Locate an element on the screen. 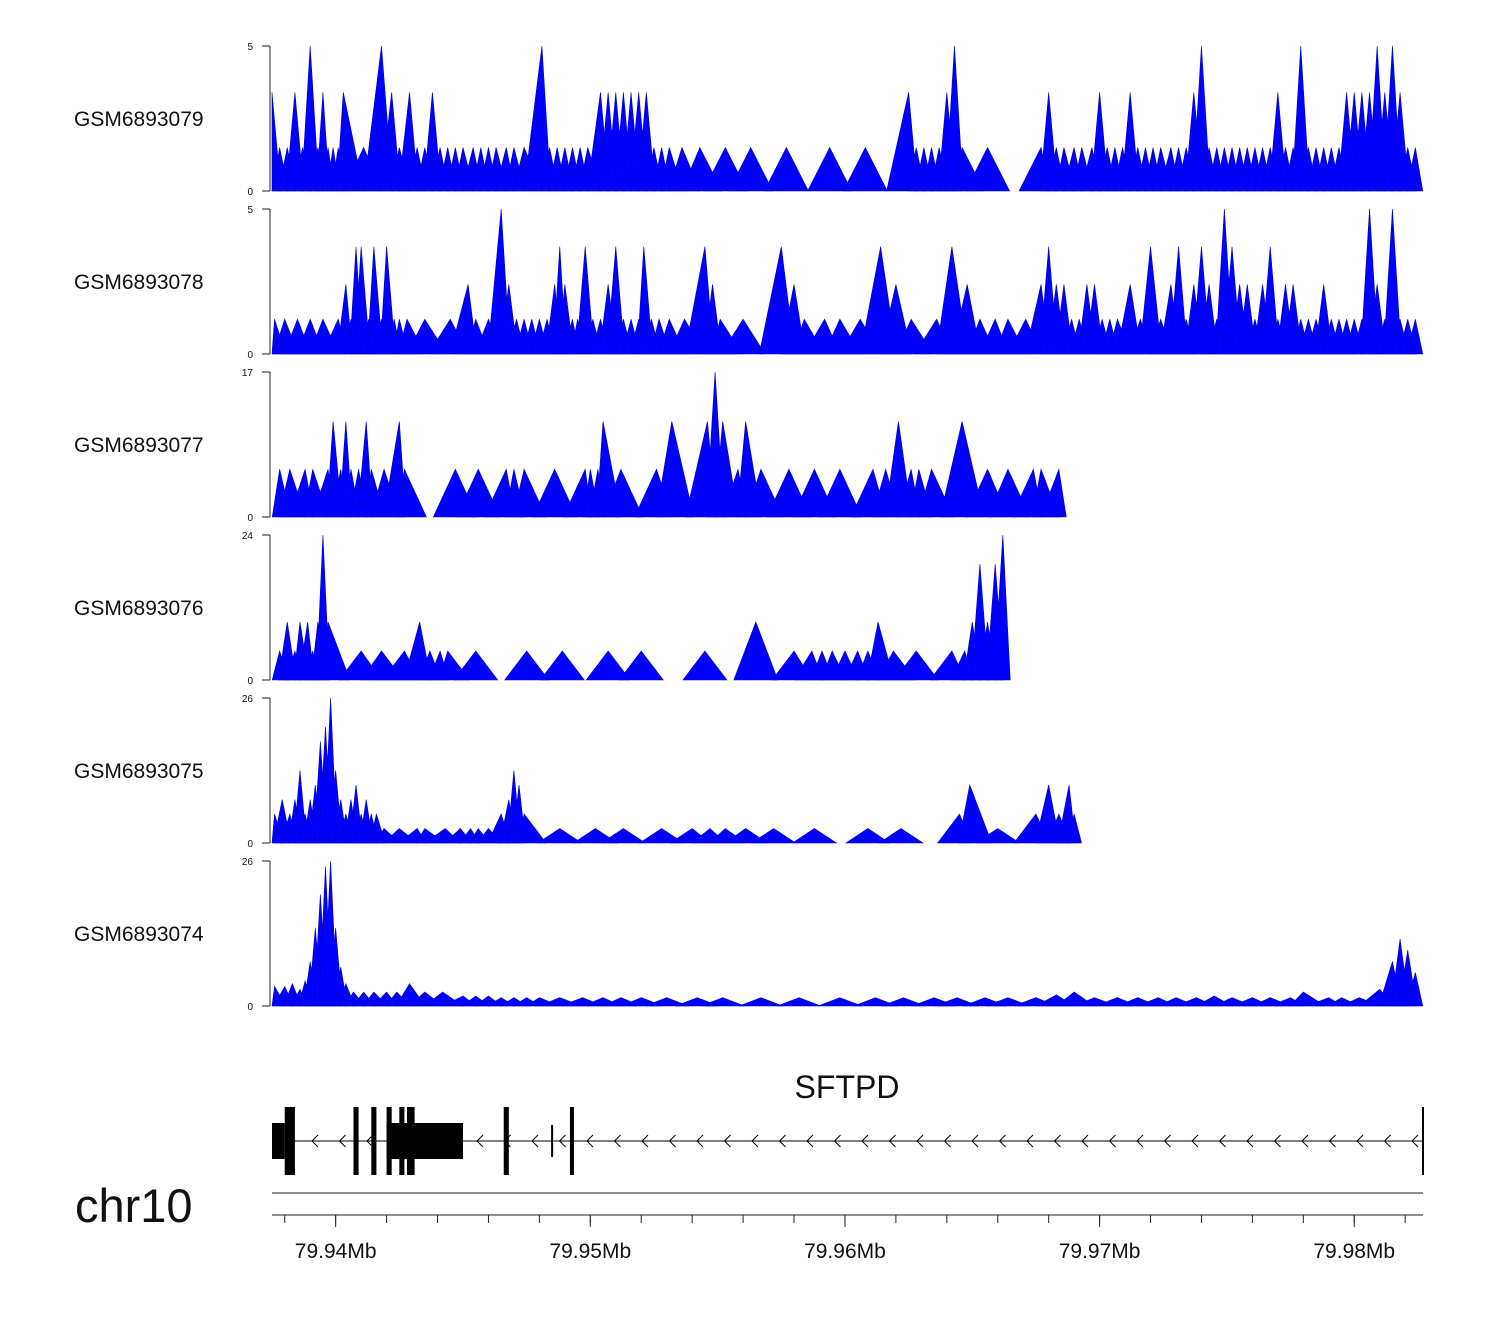  axis-tick-label: 79.97Mb is located at coordinates (1100, 1251).